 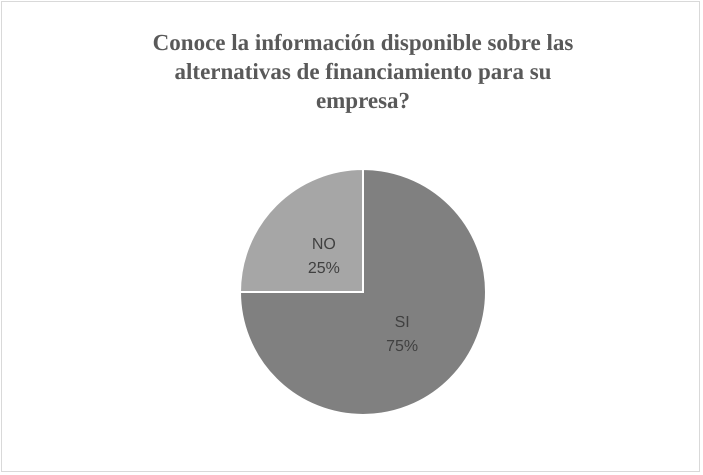 What do you see at coordinates (402, 323) in the screenshot?
I see `slice-label: SI` at bounding box center [402, 323].